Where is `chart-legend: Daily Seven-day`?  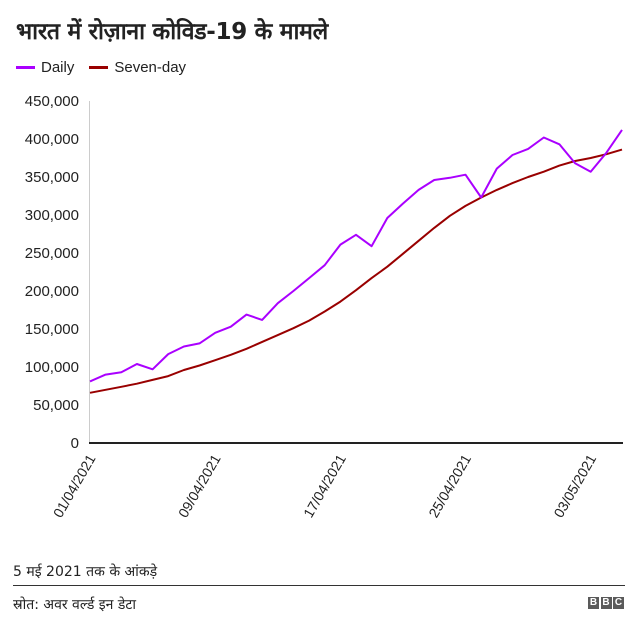
chart-legend: Daily Seven-day is located at coordinates (108, 67).